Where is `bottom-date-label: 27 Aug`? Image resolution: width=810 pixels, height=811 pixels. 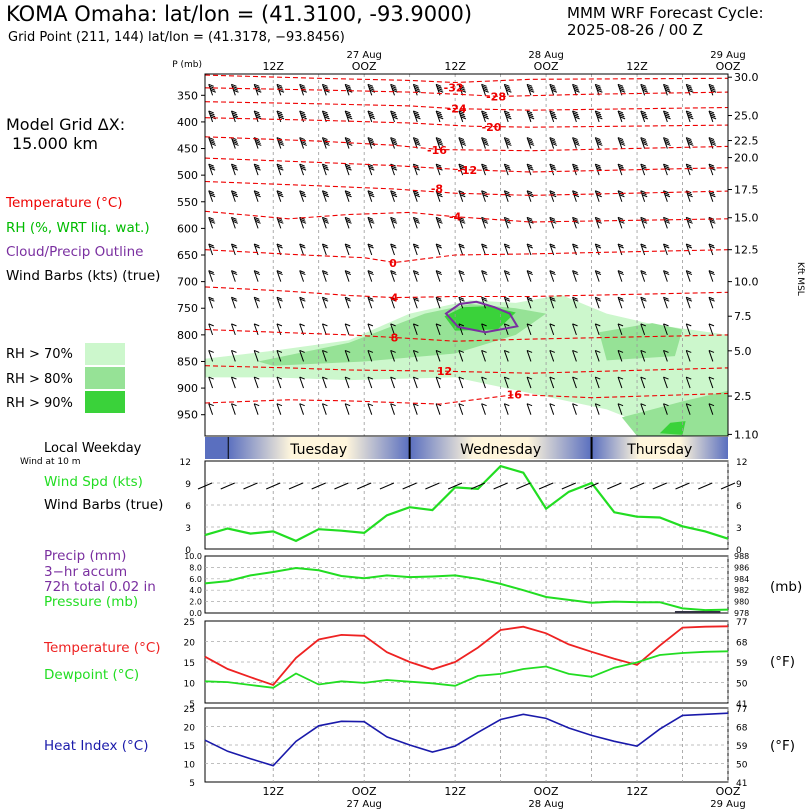
bottom-date-label: 27 Aug is located at coordinates (363, 804).